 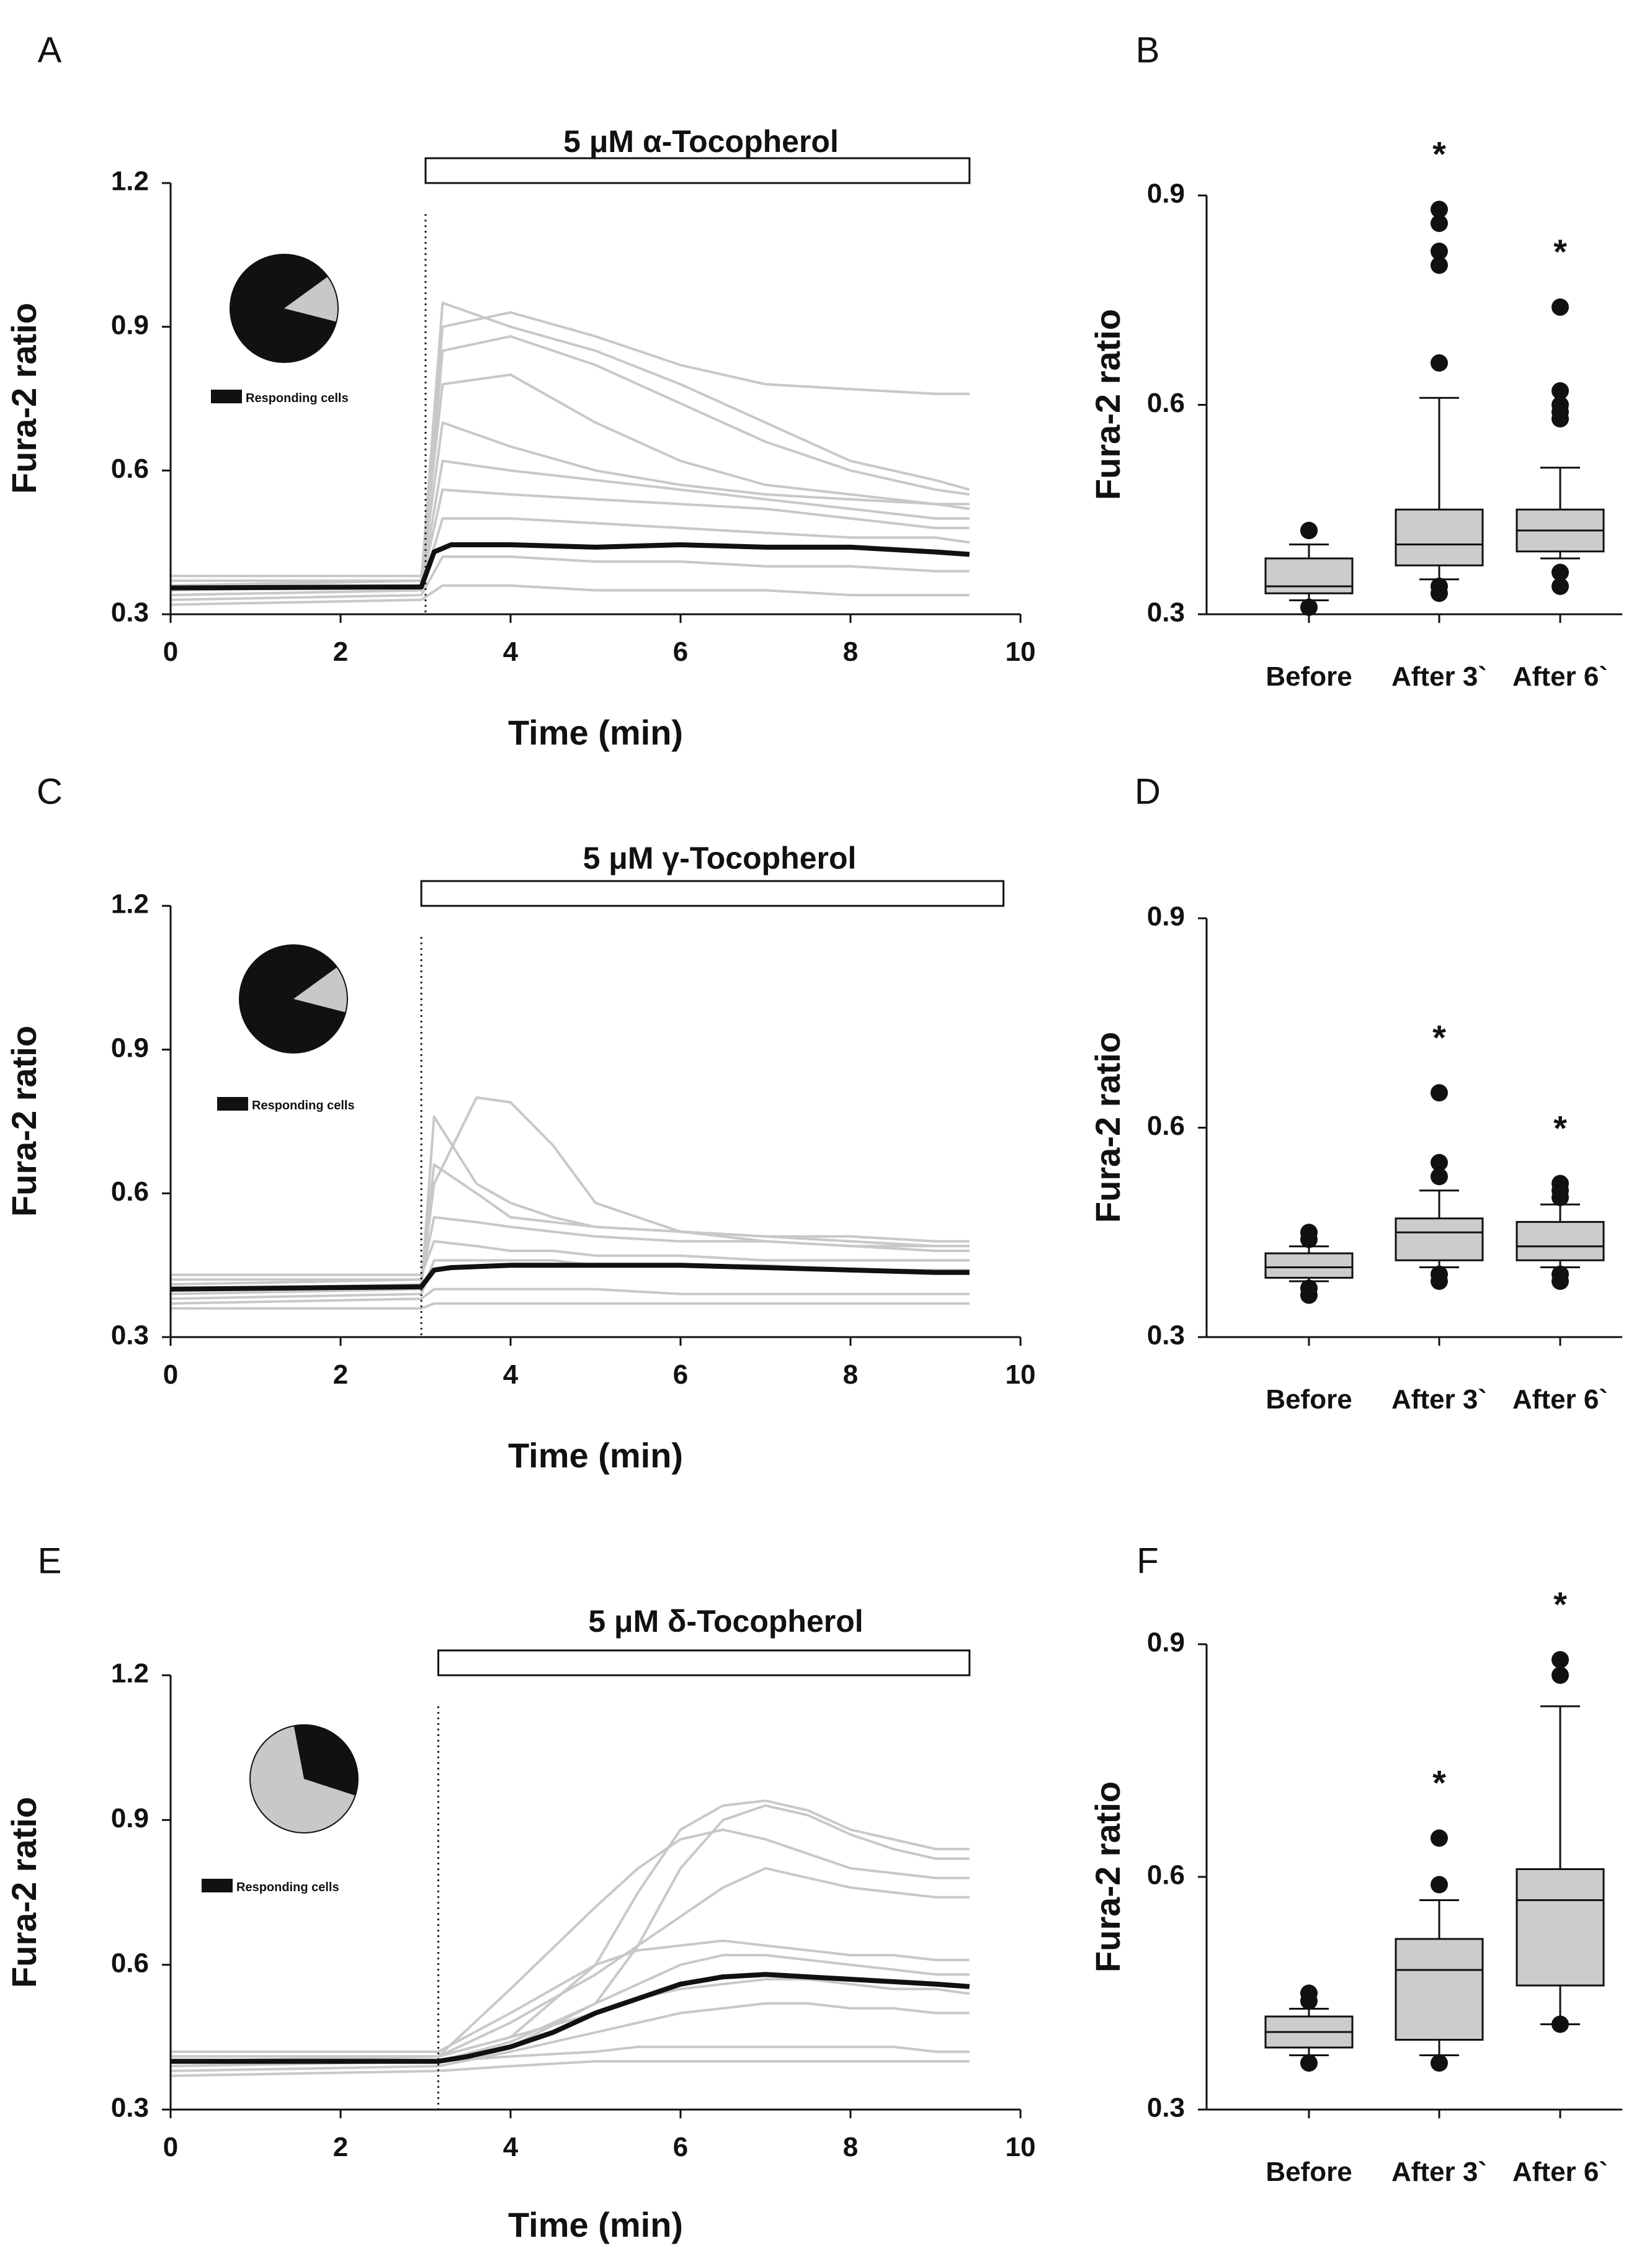 What do you see at coordinates (50, 791) in the screenshot?
I see `panel-label: C` at bounding box center [50, 791].